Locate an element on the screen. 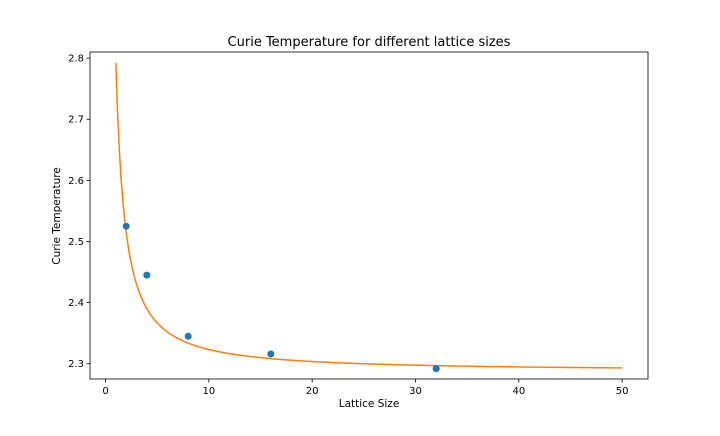 The image size is (720, 436). y-tick-label: 2.4 is located at coordinates (76, 303).